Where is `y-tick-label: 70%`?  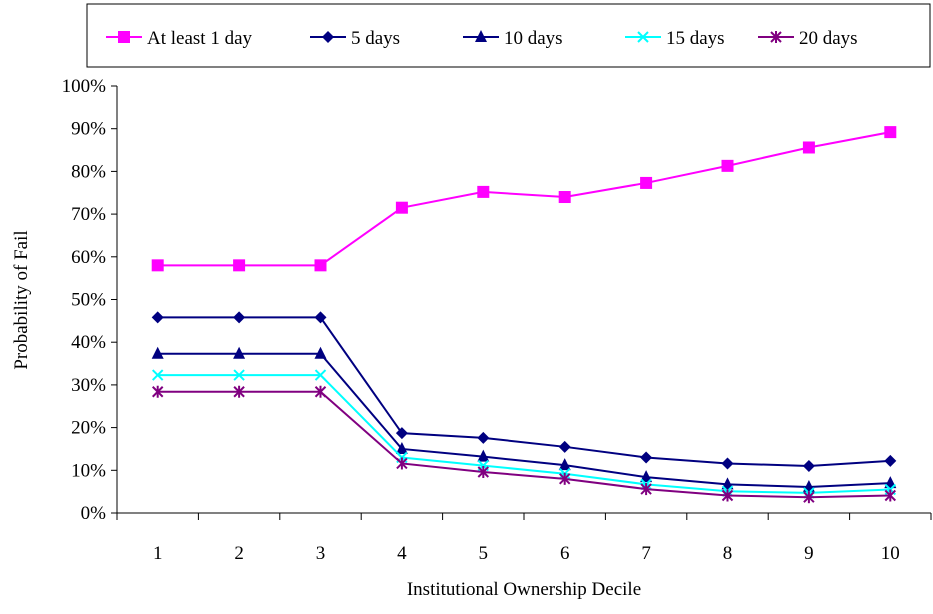 y-tick-label: 70% is located at coordinates (88, 214).